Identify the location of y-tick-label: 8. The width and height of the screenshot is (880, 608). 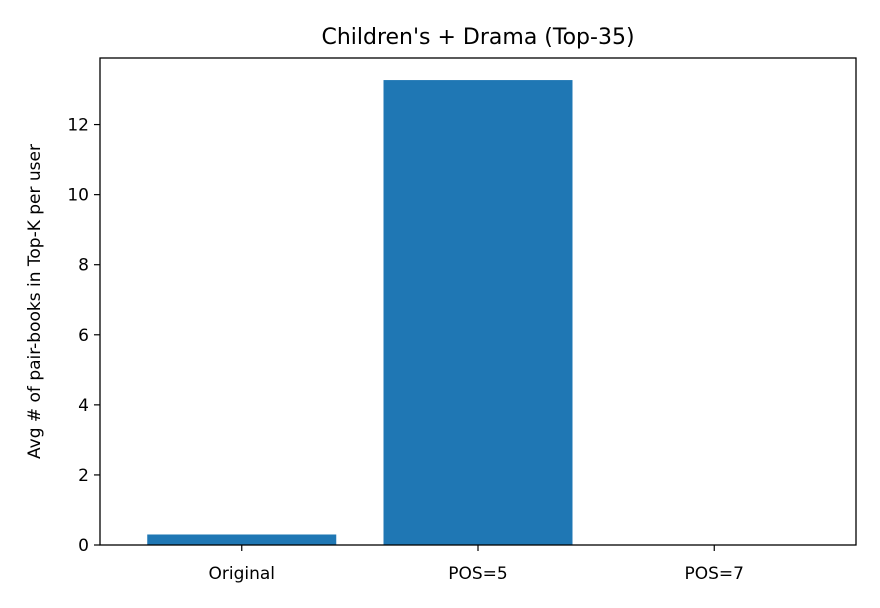
(83, 266).